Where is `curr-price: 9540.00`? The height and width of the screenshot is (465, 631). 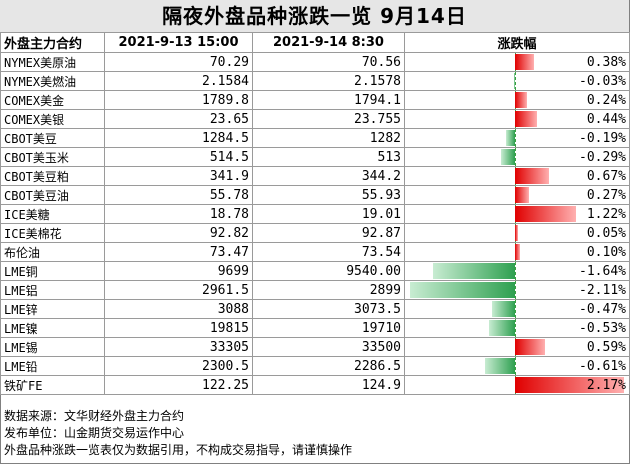 curr-price: 9540.00 is located at coordinates (328, 271).